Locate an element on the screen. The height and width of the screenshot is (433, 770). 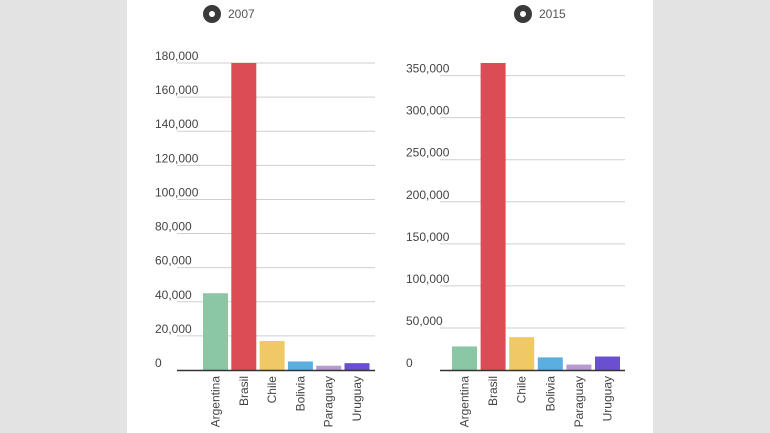
y-tick-label: 50,000 is located at coordinates (424, 321).